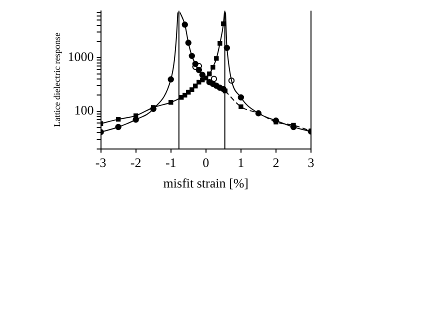 Image resolution: width=436 pixels, height=322 pixels. I want to click on x-tick-label: 2, so click(276, 162).